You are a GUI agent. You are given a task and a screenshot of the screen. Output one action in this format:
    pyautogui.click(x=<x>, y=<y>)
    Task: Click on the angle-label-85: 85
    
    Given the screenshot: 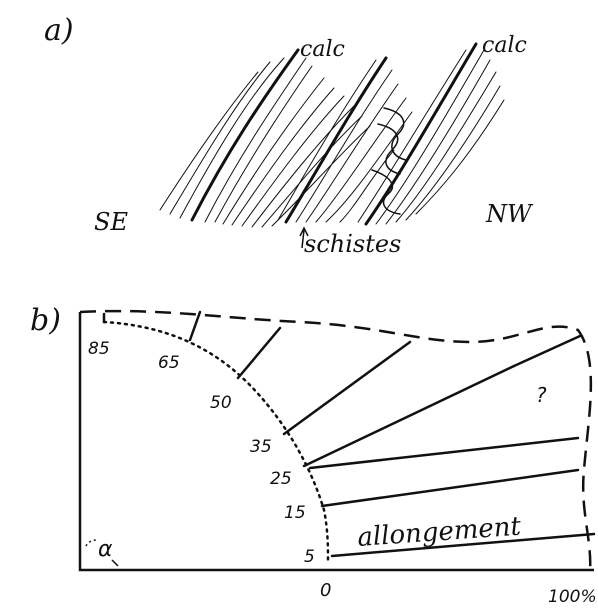 What is the action you would take?
    pyautogui.click(x=99, y=349)
    